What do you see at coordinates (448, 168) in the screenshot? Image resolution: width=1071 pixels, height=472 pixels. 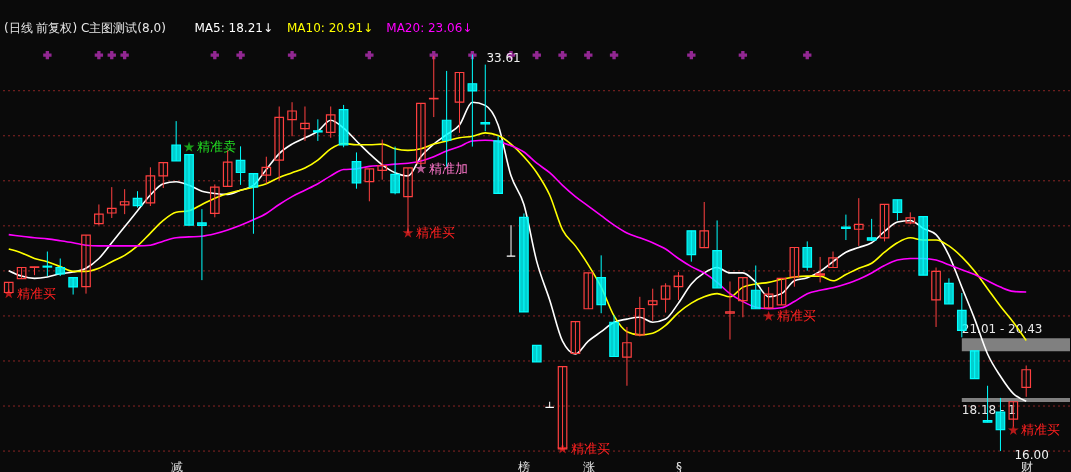 I see `series-label: 精准加` at bounding box center [448, 168].